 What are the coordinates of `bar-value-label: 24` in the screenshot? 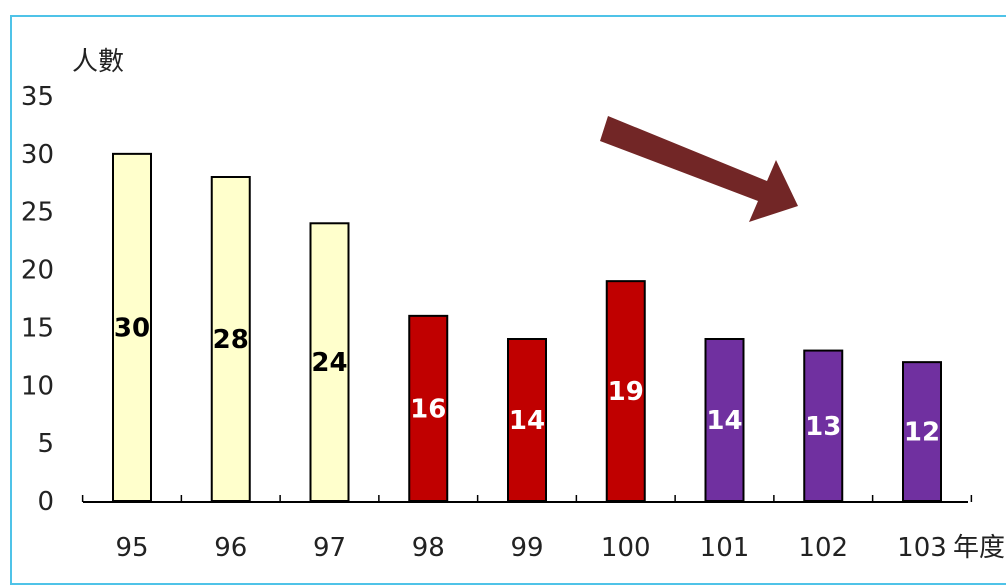 It's located at (329, 363).